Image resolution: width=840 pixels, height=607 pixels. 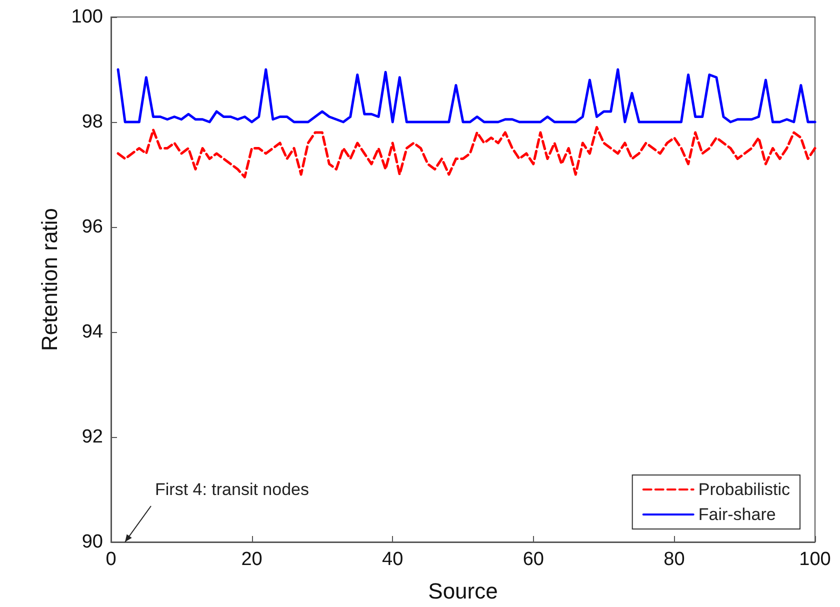 What do you see at coordinates (251, 559) in the screenshot?
I see `x-tick-label: 20` at bounding box center [251, 559].